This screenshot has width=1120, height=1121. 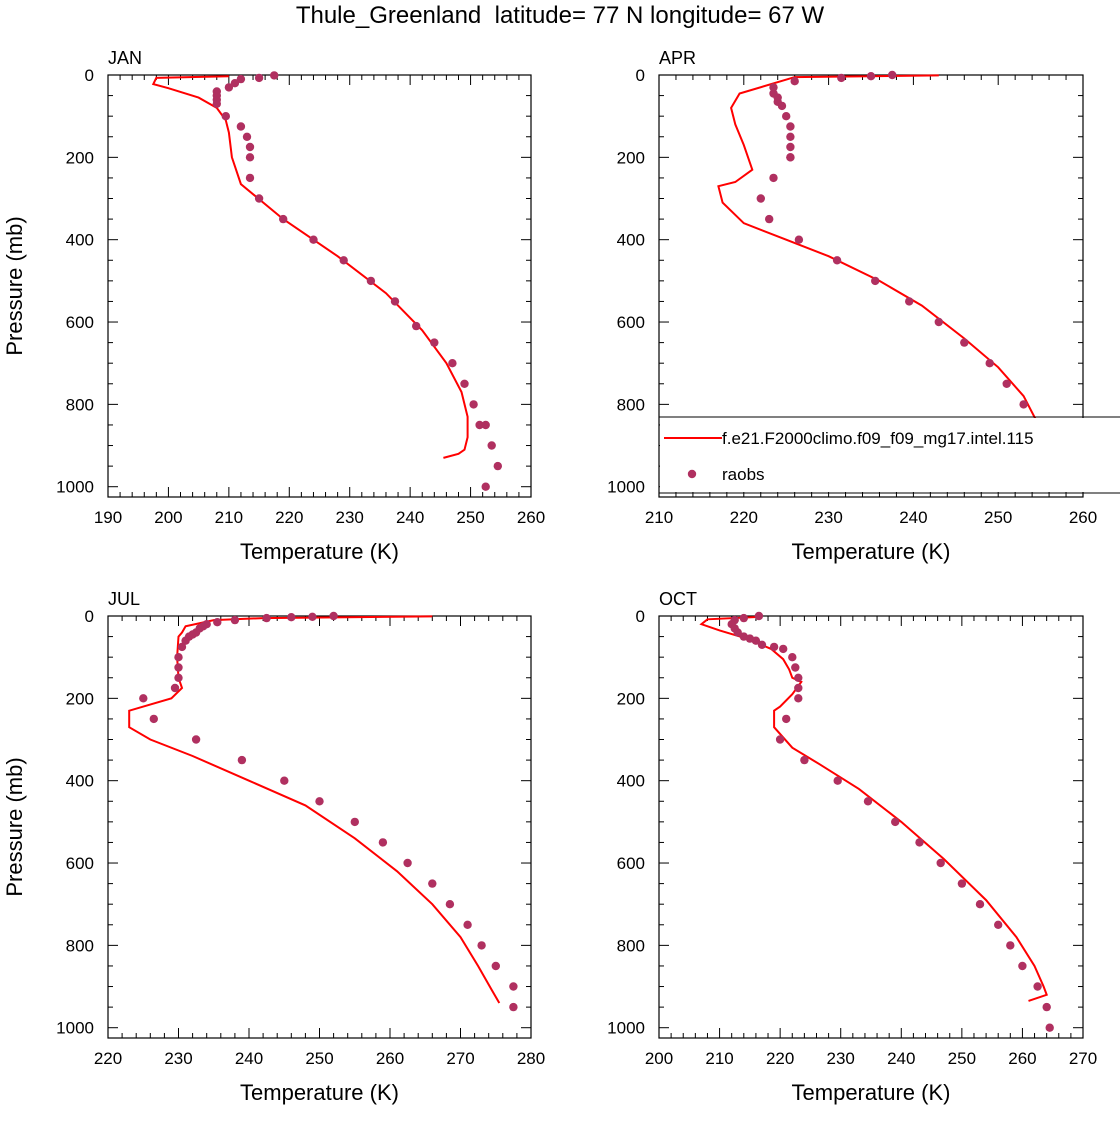 I want to click on y-tick-label: 400, so click(x=631, y=781).